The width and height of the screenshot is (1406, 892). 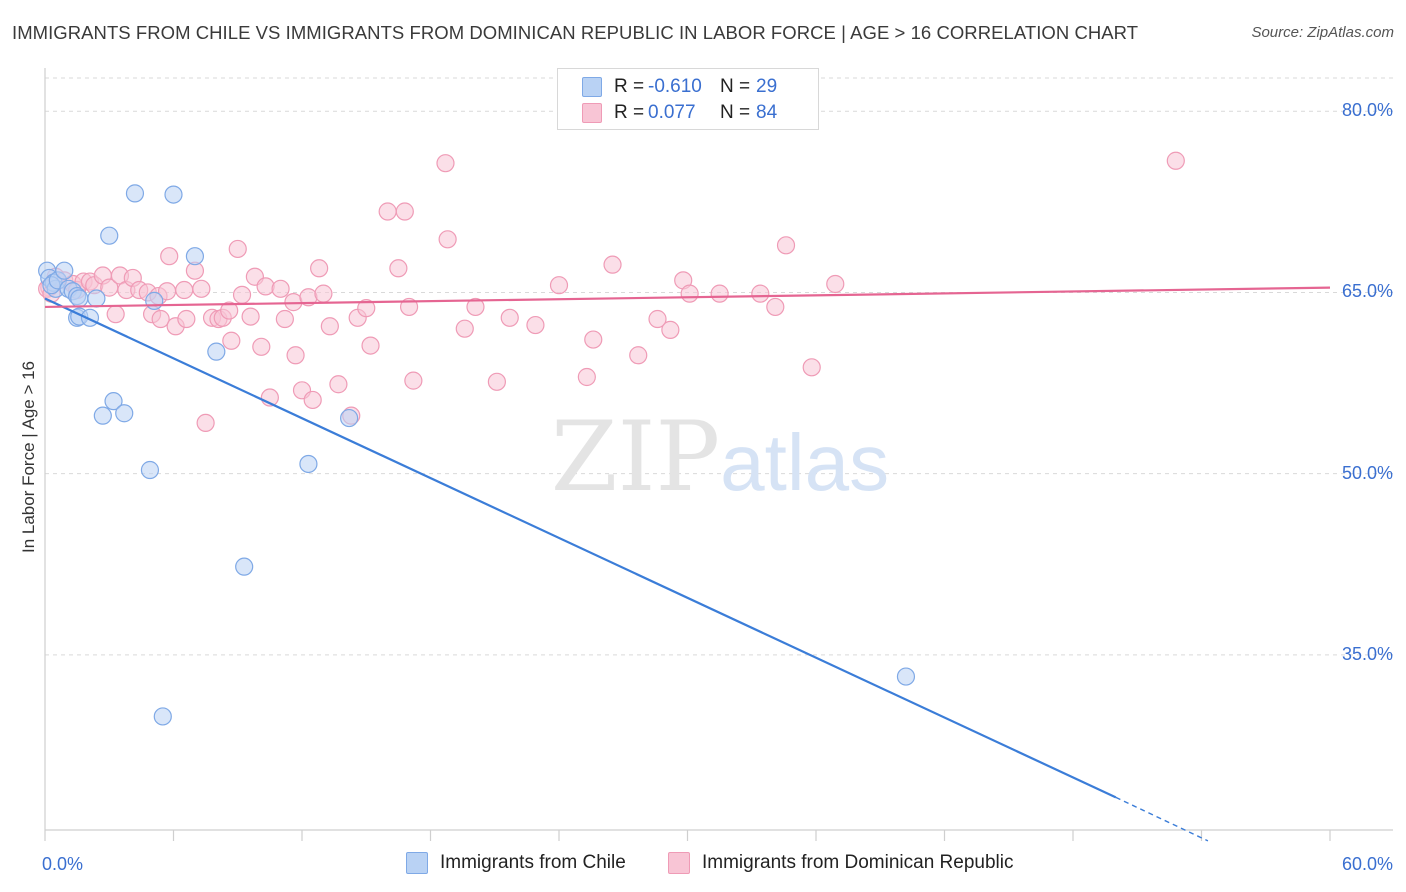 I want to click on watermark-atlas: atlas, so click(x=804, y=462).